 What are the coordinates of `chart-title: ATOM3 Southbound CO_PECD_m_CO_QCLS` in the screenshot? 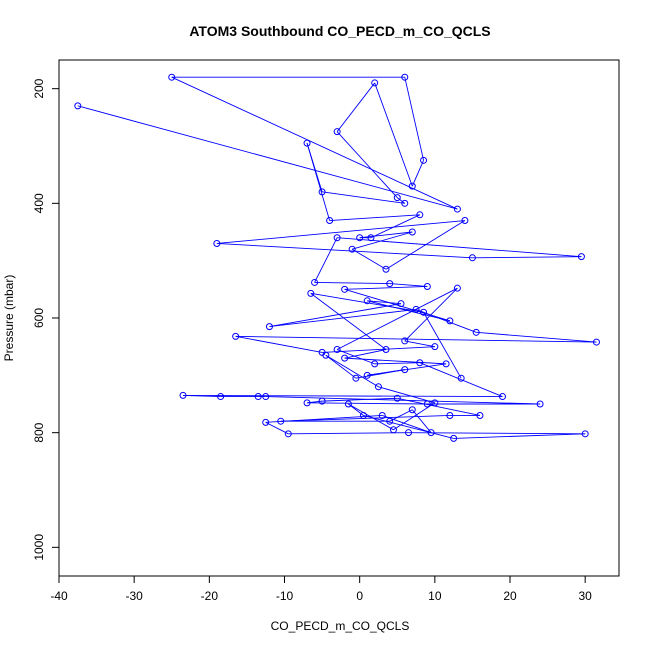 It's located at (339, 31).